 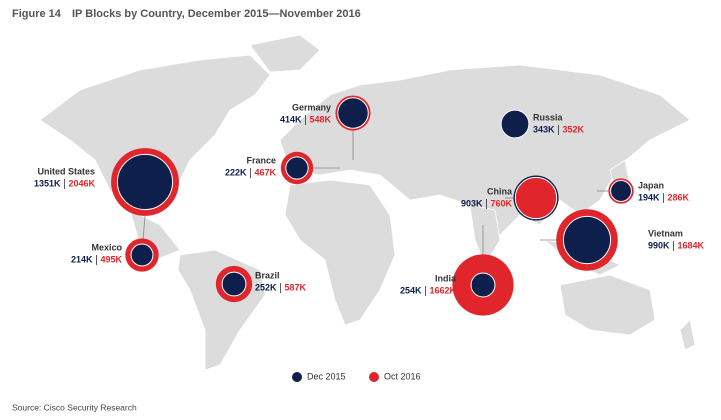 I want to click on country-label: Vietnam, so click(x=665, y=233).